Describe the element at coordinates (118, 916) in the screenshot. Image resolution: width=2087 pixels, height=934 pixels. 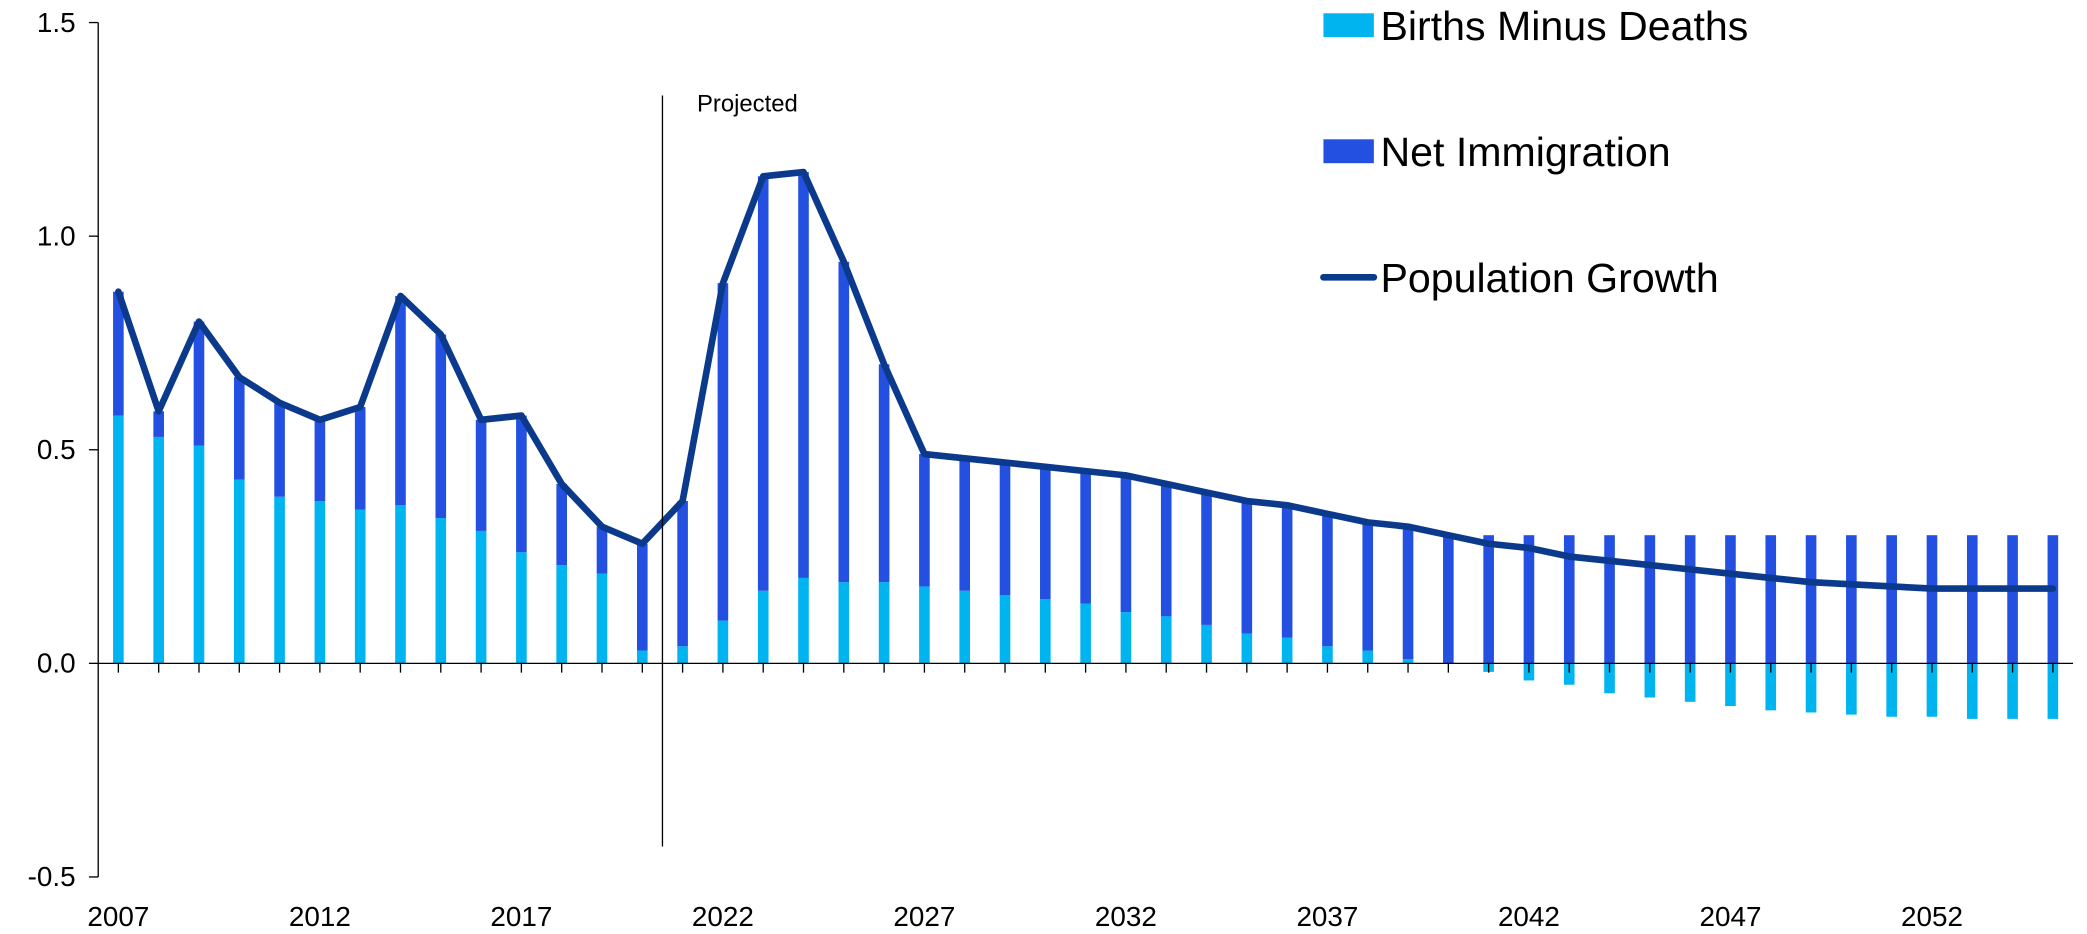
I see `x-tick-label: 2007` at that location.